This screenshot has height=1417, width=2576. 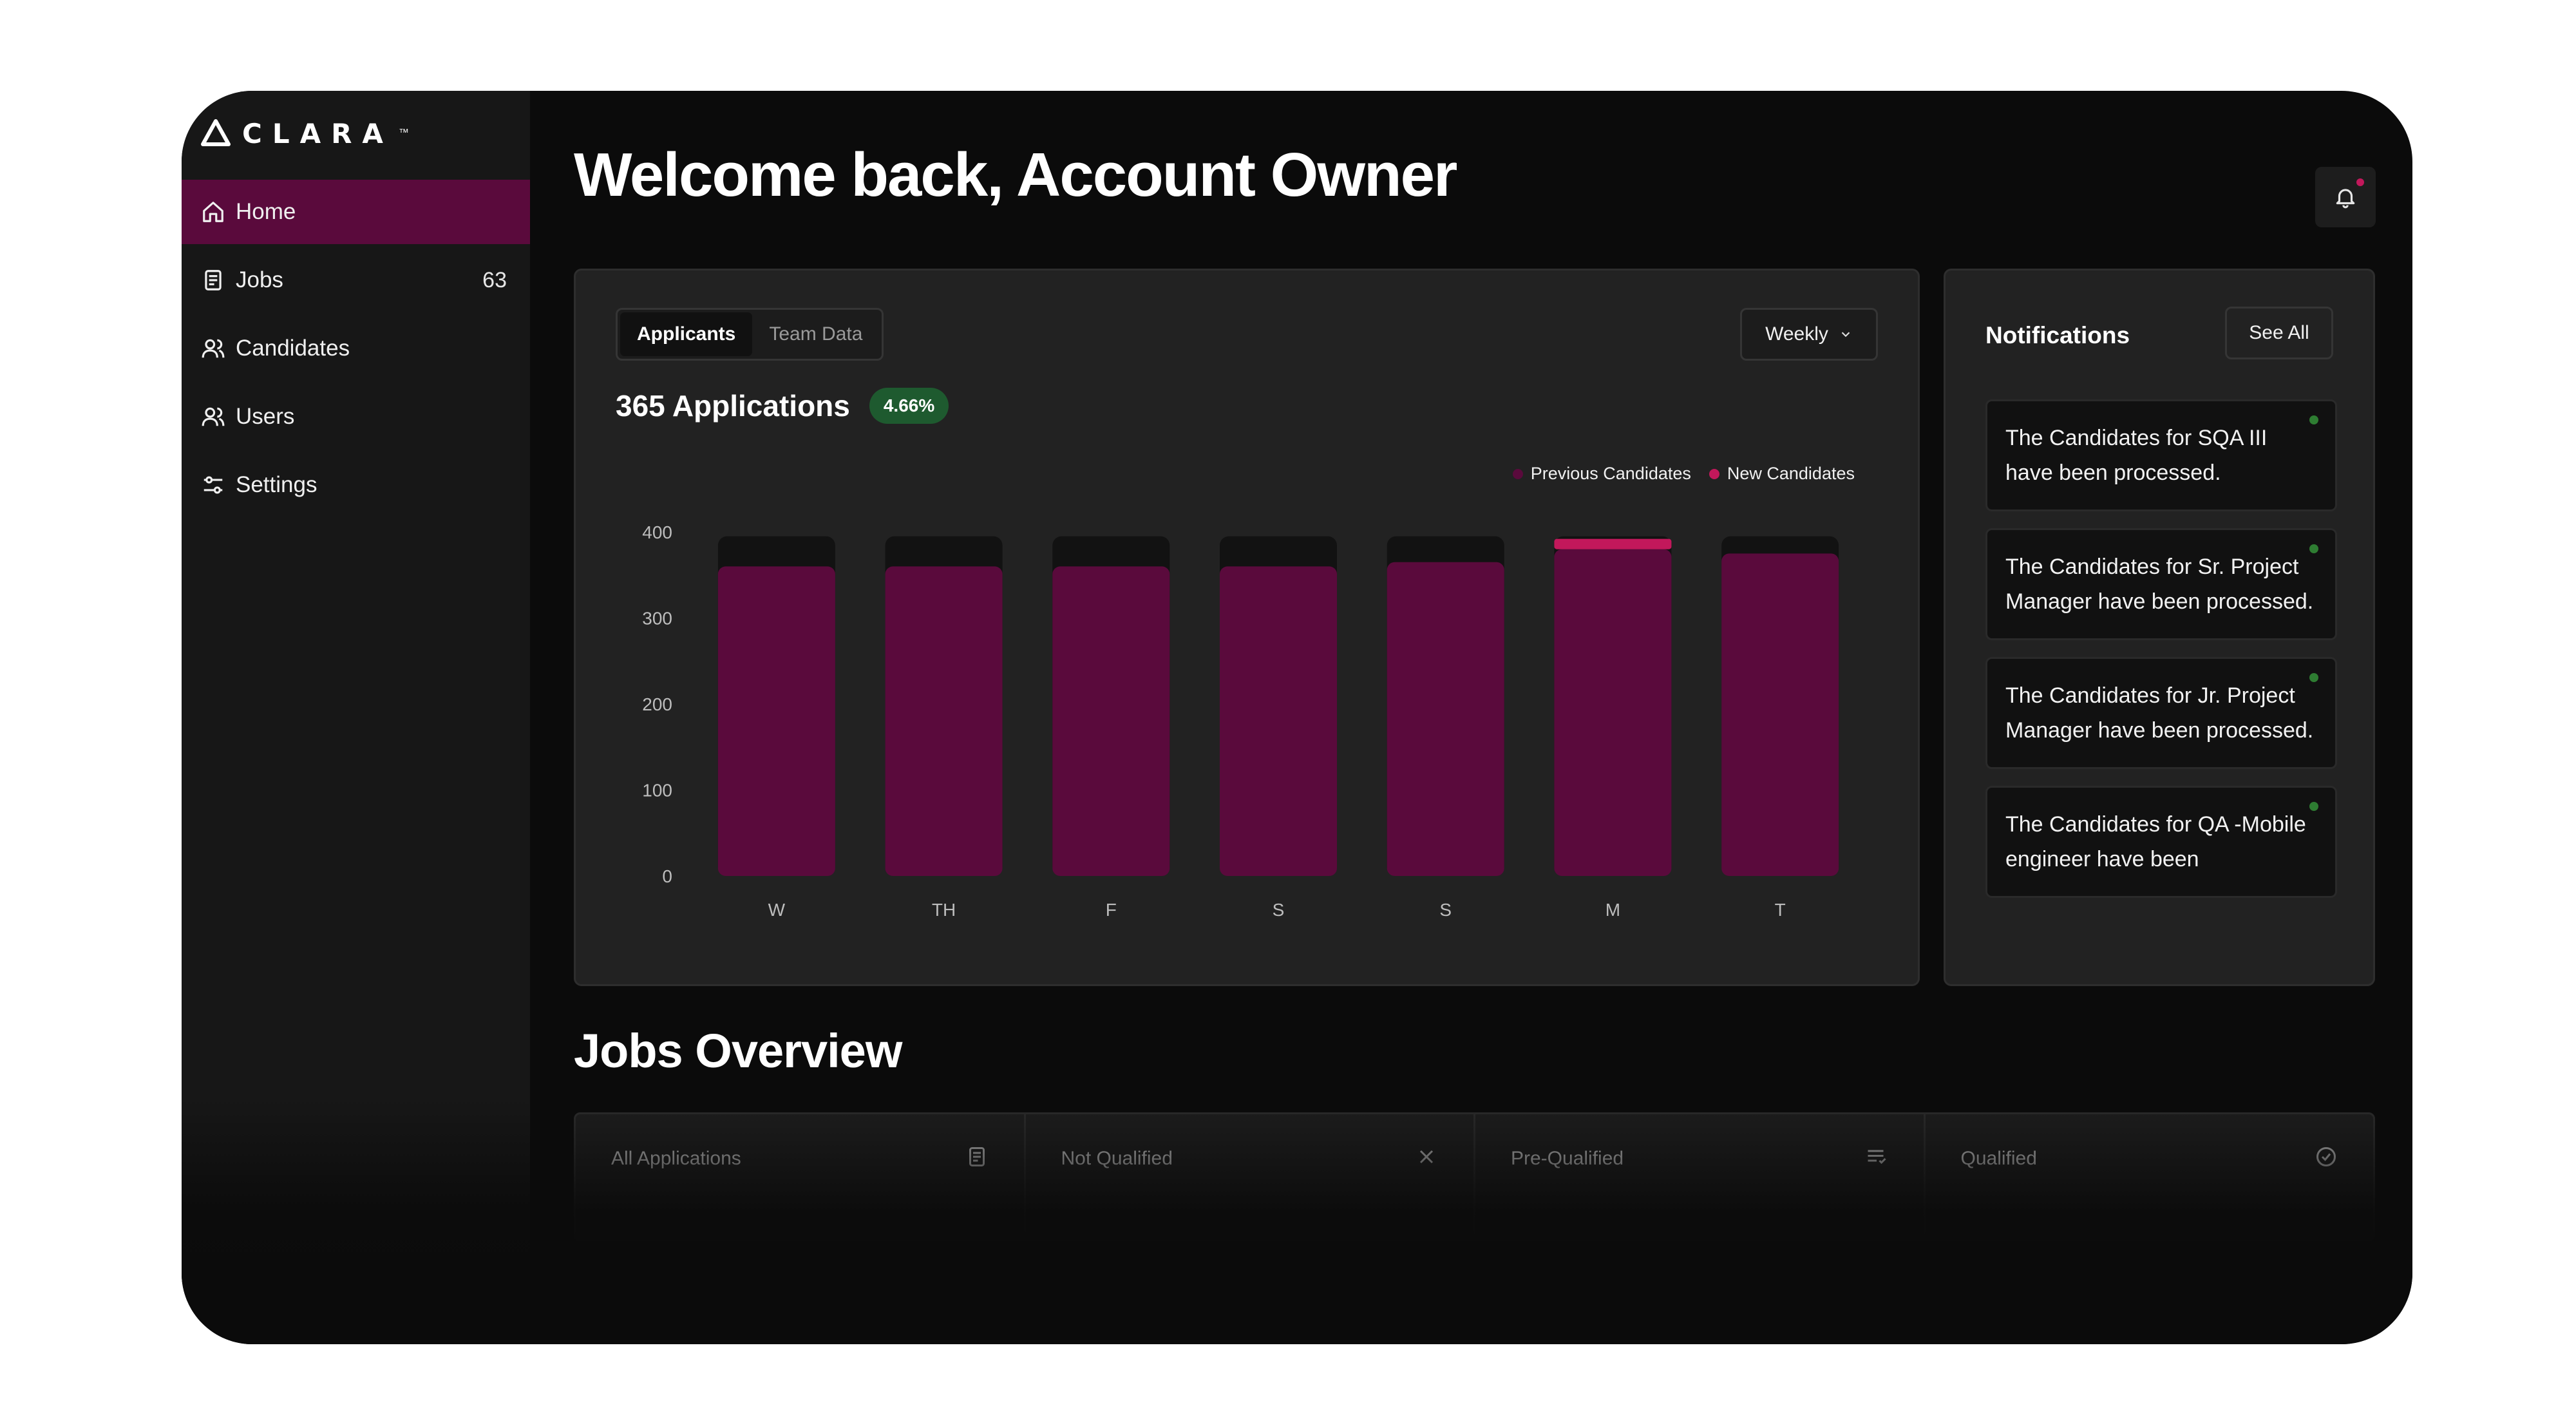 I want to click on candidates-icon, so click(x=214, y=348).